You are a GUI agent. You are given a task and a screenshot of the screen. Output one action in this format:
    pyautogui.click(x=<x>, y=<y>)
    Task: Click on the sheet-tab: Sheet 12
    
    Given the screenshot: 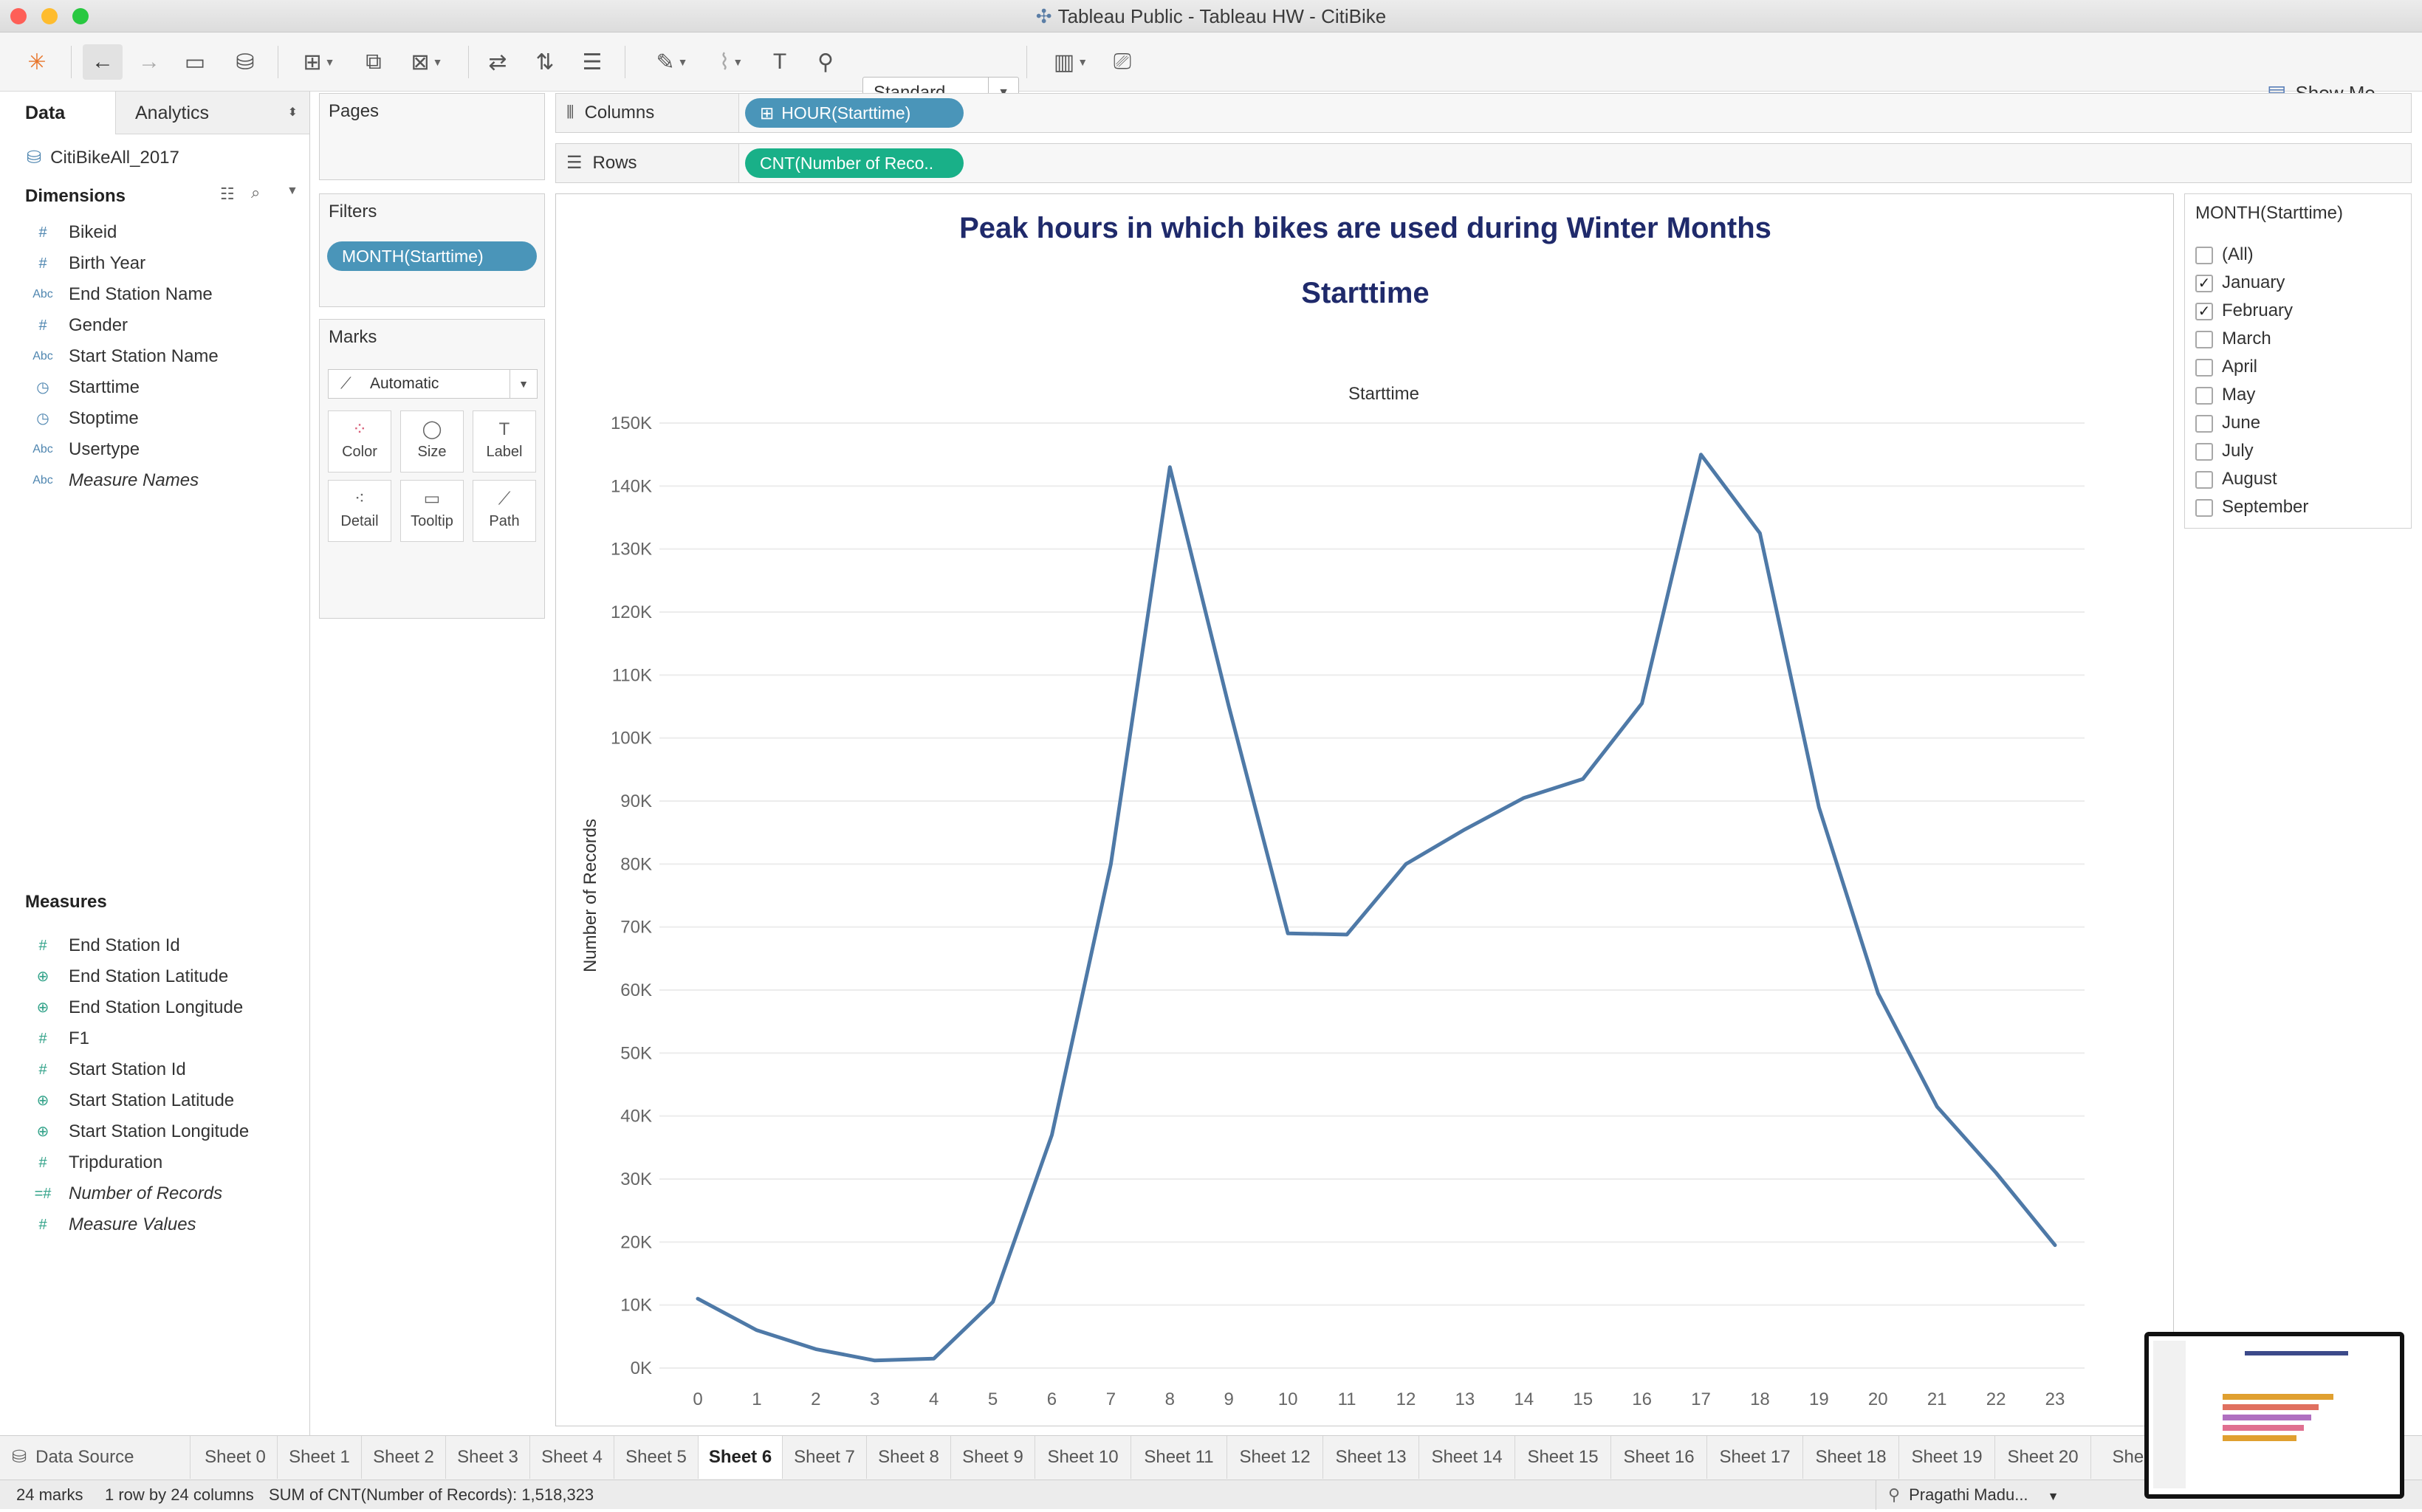 What is the action you would take?
    pyautogui.click(x=1275, y=1457)
    